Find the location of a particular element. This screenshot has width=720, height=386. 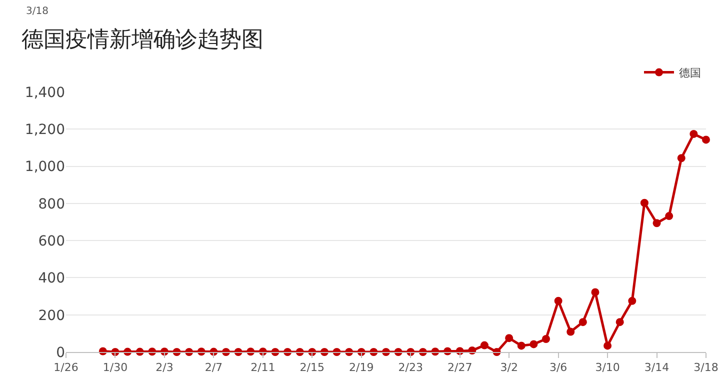

x-tick-label: 2/19 is located at coordinates (361, 367).